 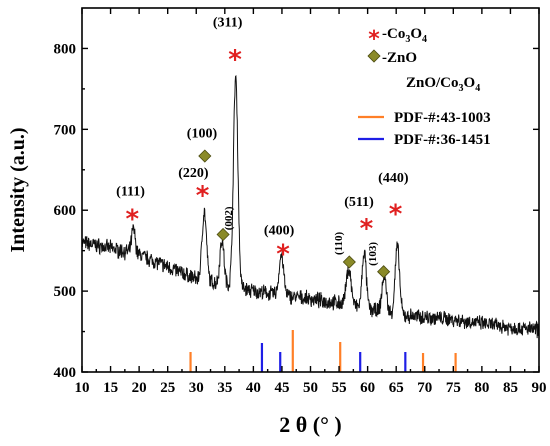 I want to click on x-tick-label: 35, so click(x=224, y=388).